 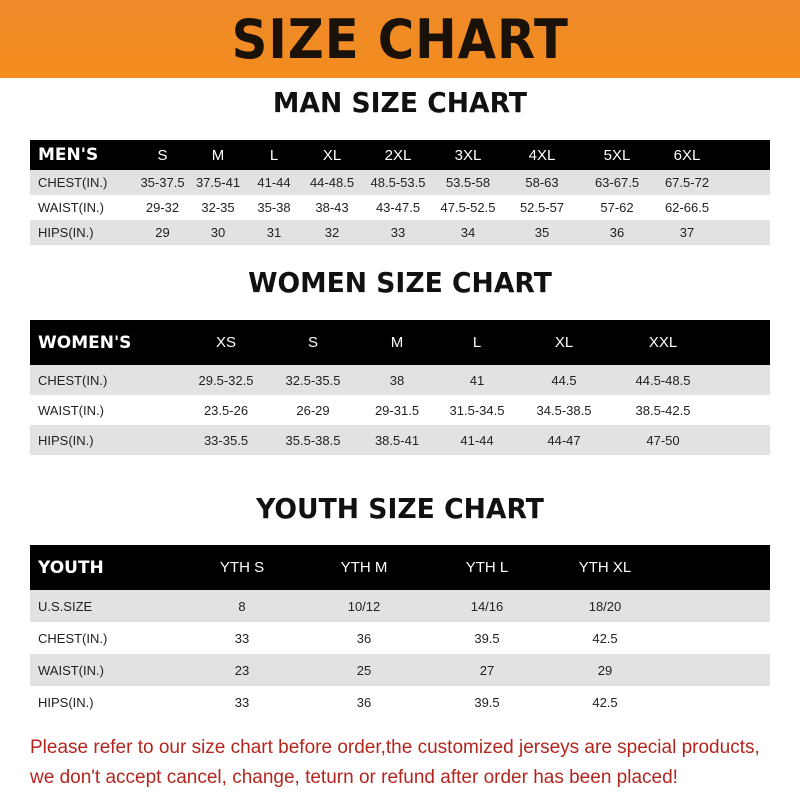 I want to click on measurement-cell: 18/20, so click(x=605, y=606).